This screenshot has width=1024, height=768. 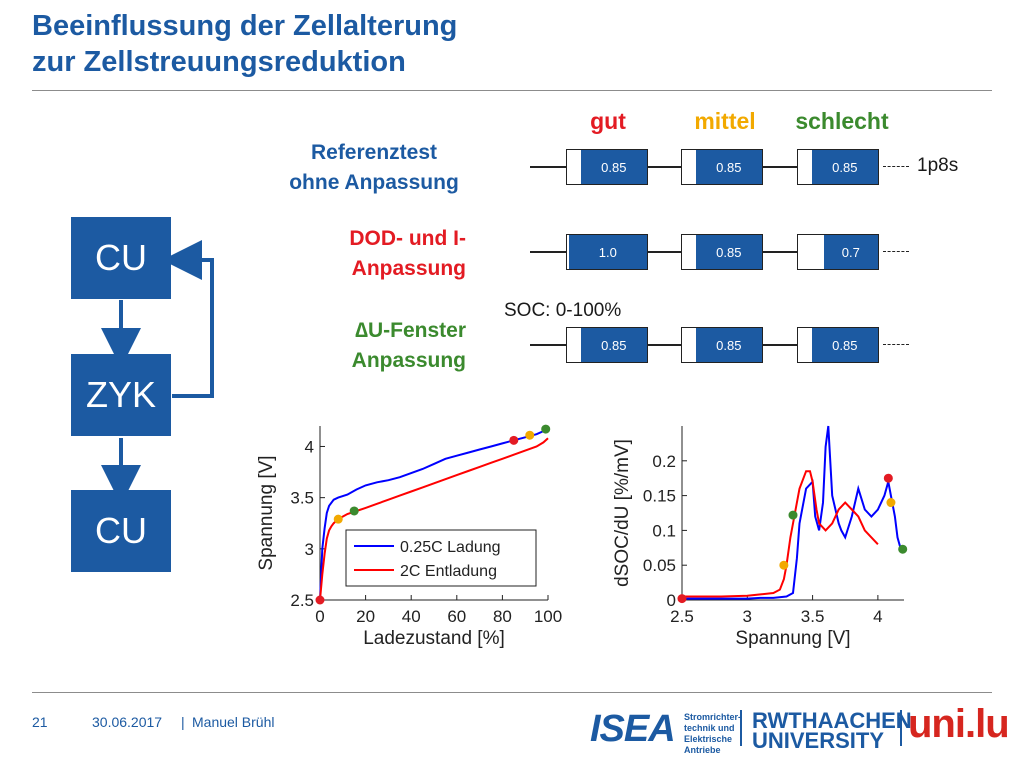 I want to click on page-number: 21, so click(x=40, y=722).